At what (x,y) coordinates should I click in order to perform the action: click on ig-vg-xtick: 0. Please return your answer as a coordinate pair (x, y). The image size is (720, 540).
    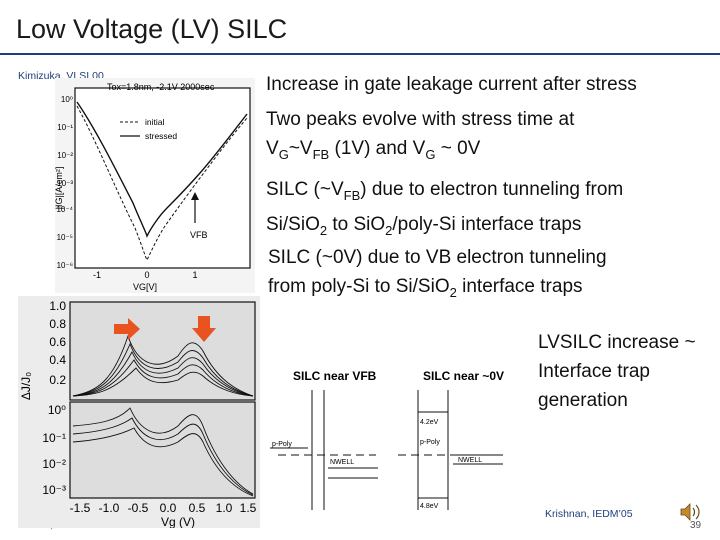
    Looking at the image, I should click on (146, 275).